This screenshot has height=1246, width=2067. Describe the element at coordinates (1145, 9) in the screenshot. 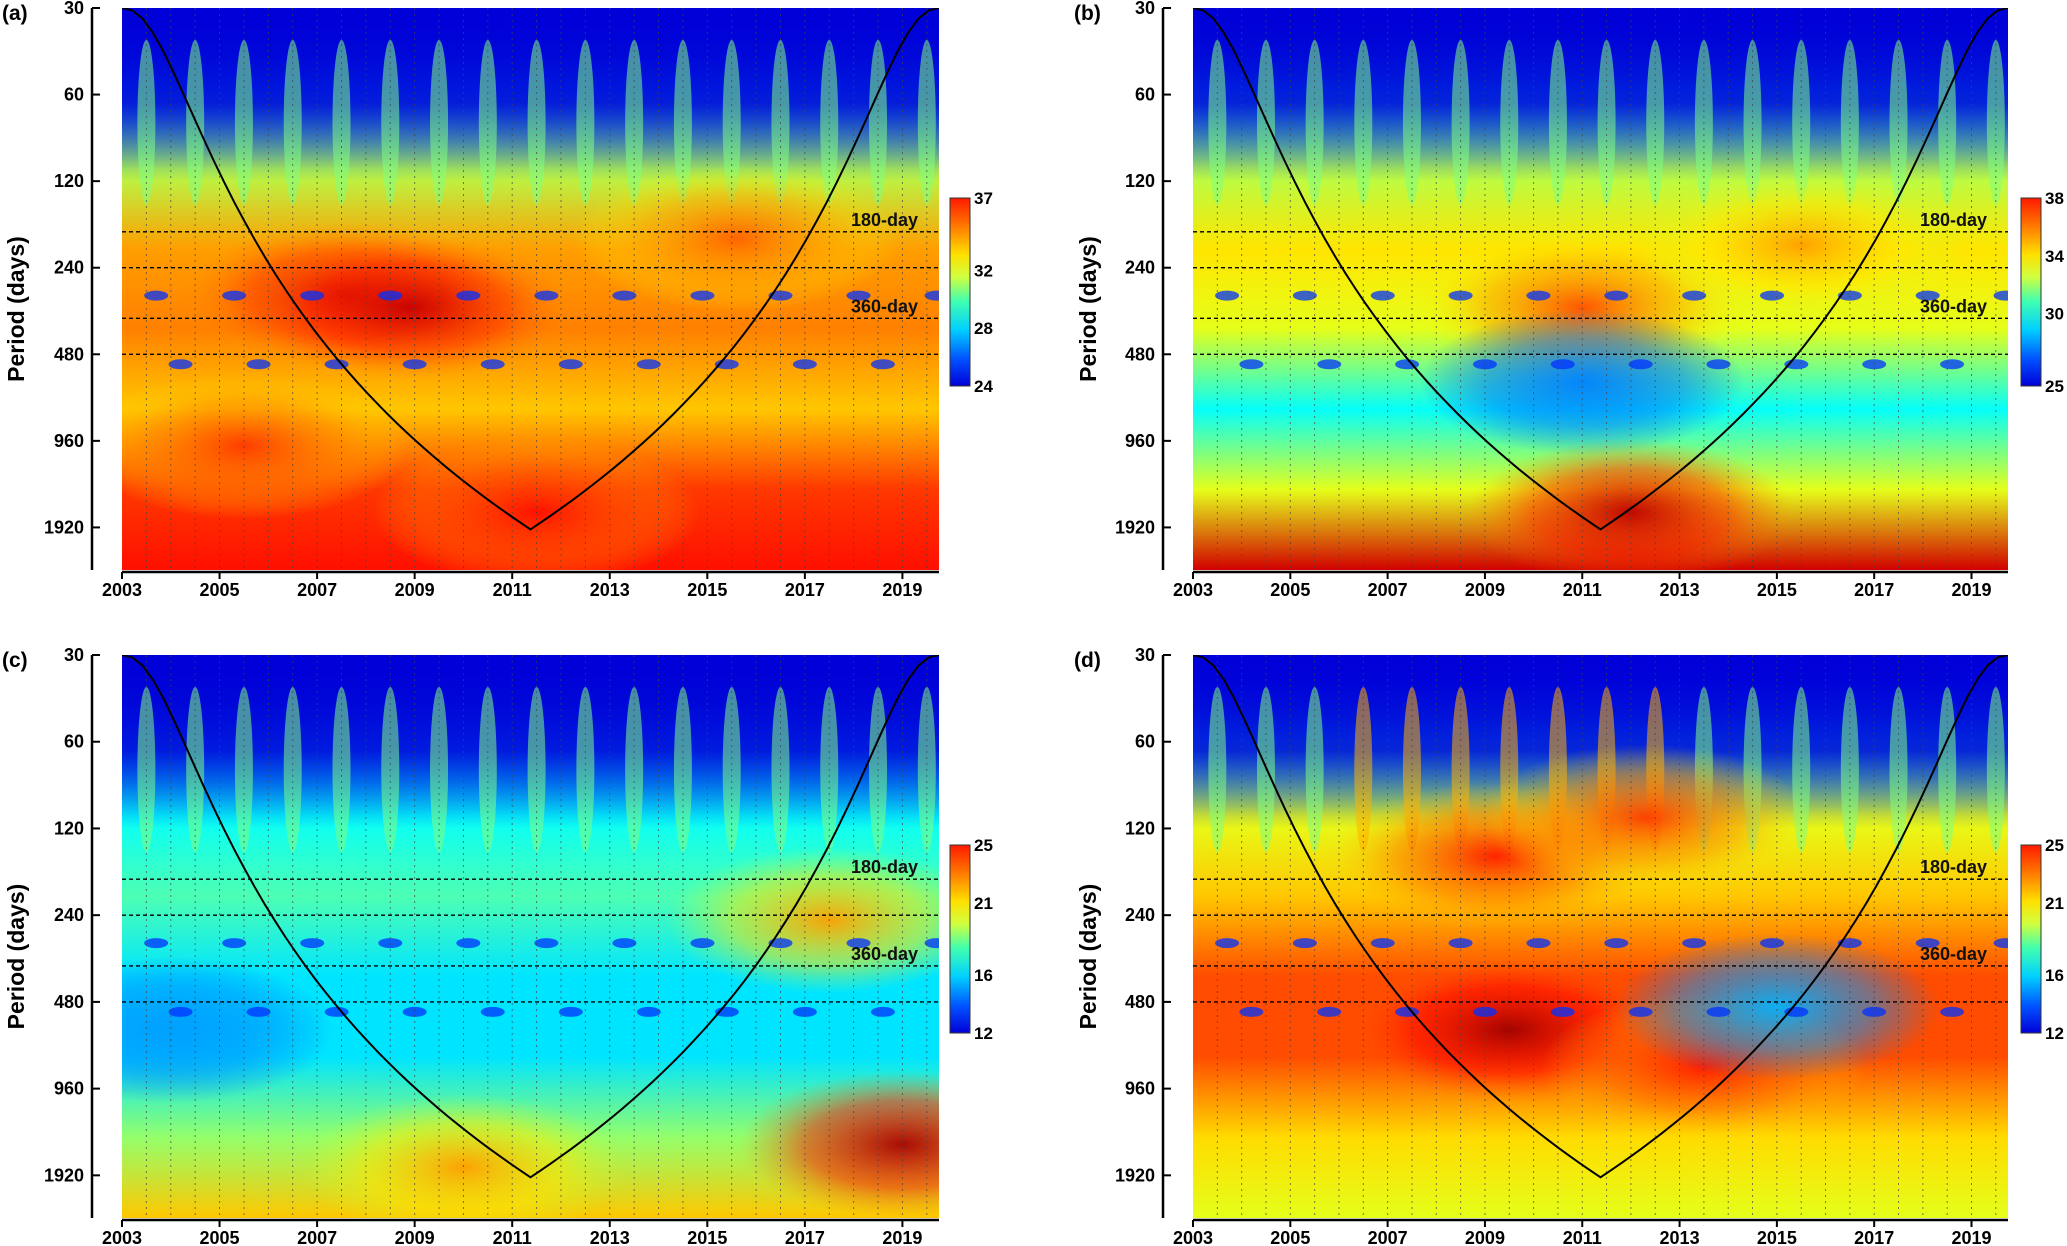

I see `y-tick-label: 30` at that location.